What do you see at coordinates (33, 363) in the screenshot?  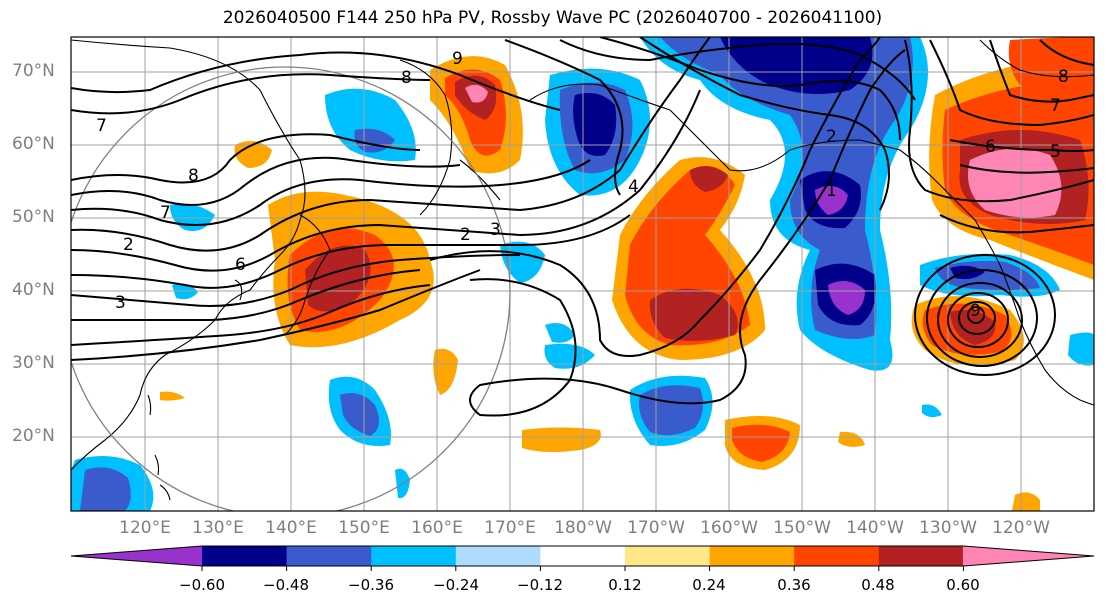 I see `lat-label: 30°N` at bounding box center [33, 363].